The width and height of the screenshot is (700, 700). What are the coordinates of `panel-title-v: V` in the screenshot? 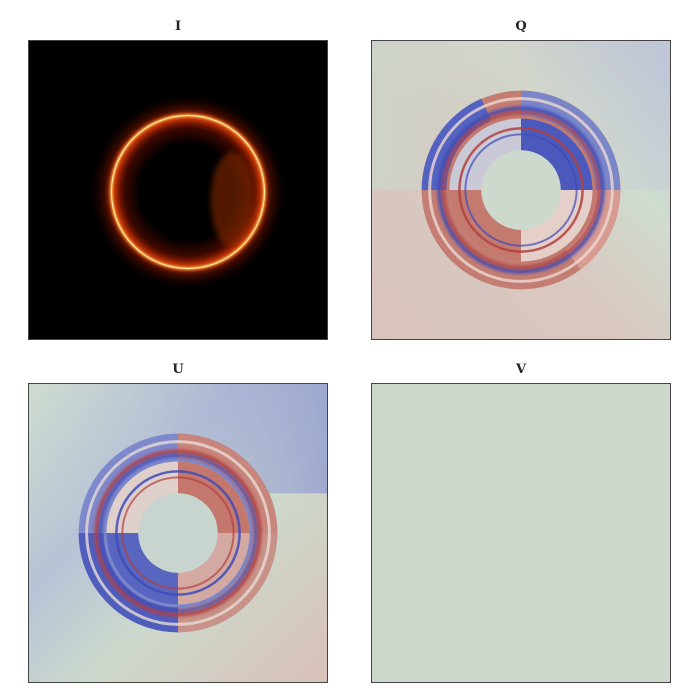 It's located at (521, 369).